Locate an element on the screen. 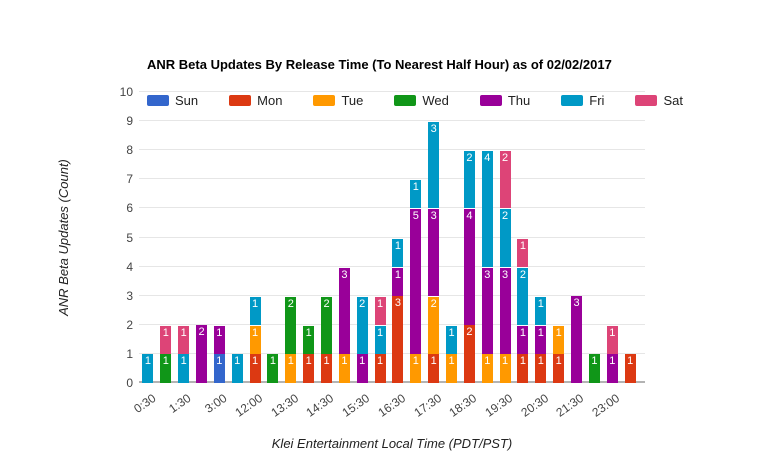 The height and width of the screenshot is (476, 770). bar-13:30: 12 is located at coordinates (291, 237).